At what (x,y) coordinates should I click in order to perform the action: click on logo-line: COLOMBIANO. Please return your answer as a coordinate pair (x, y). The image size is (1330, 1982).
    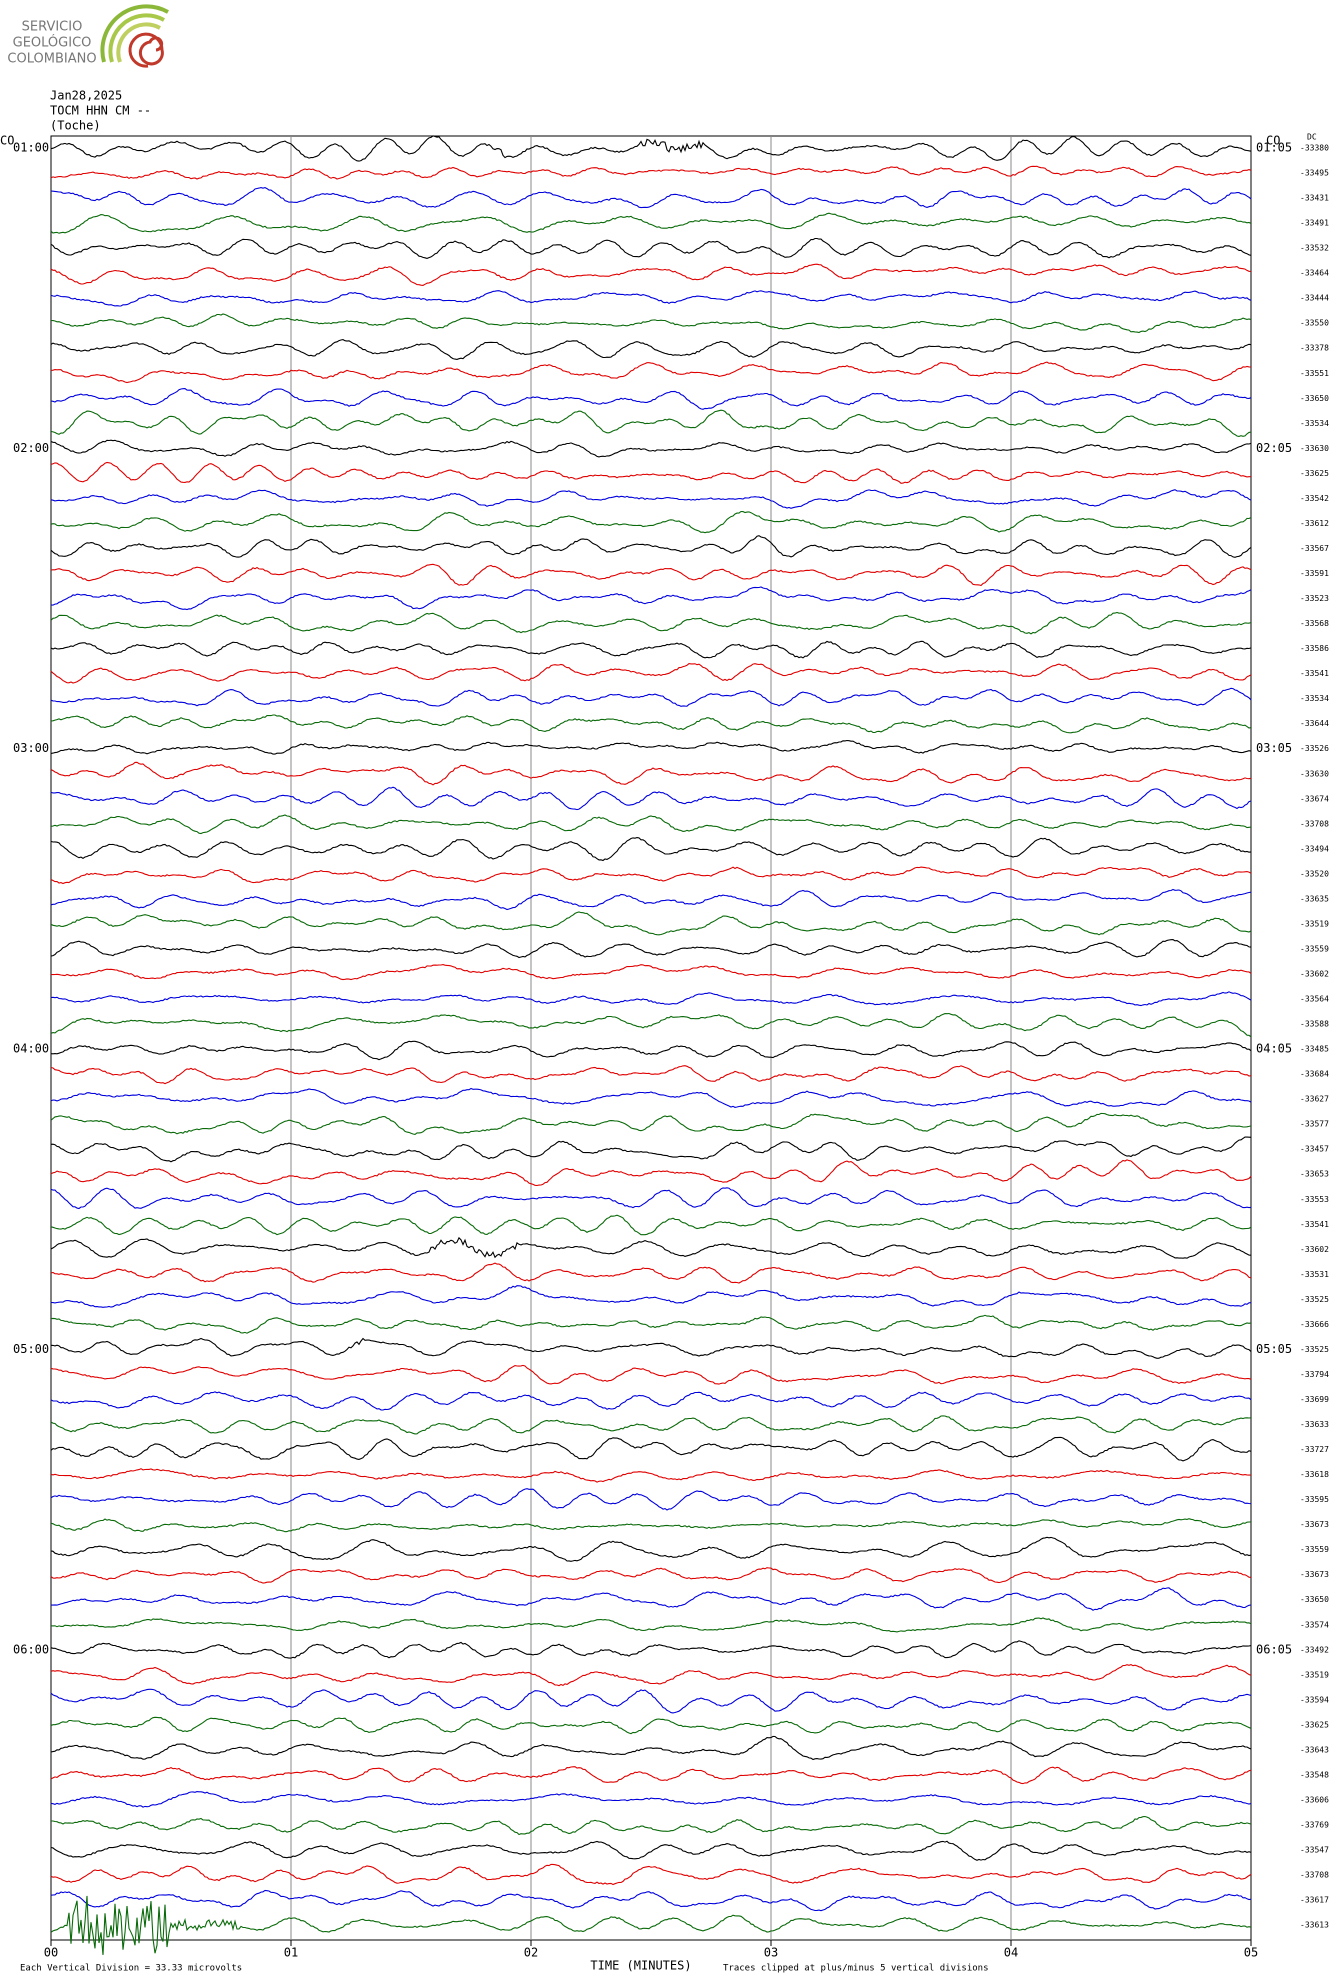
    Looking at the image, I should click on (51, 59).